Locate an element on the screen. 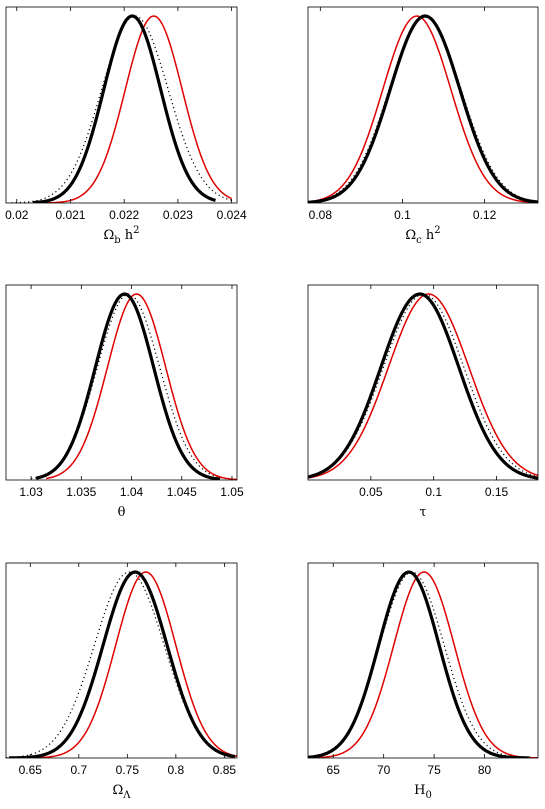 The image size is (545, 809). x-tick-label: 1.04 is located at coordinates (132, 492).